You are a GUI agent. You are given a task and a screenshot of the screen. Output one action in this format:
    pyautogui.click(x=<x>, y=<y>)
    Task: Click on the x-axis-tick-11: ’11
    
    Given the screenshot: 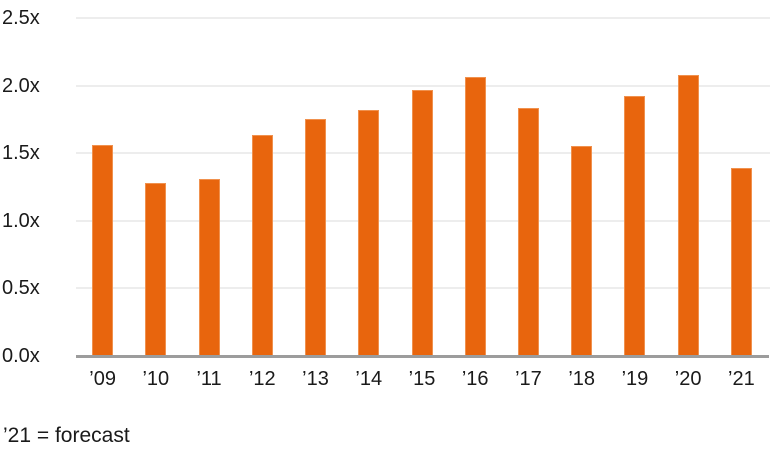 What is the action you would take?
    pyautogui.click(x=209, y=379)
    